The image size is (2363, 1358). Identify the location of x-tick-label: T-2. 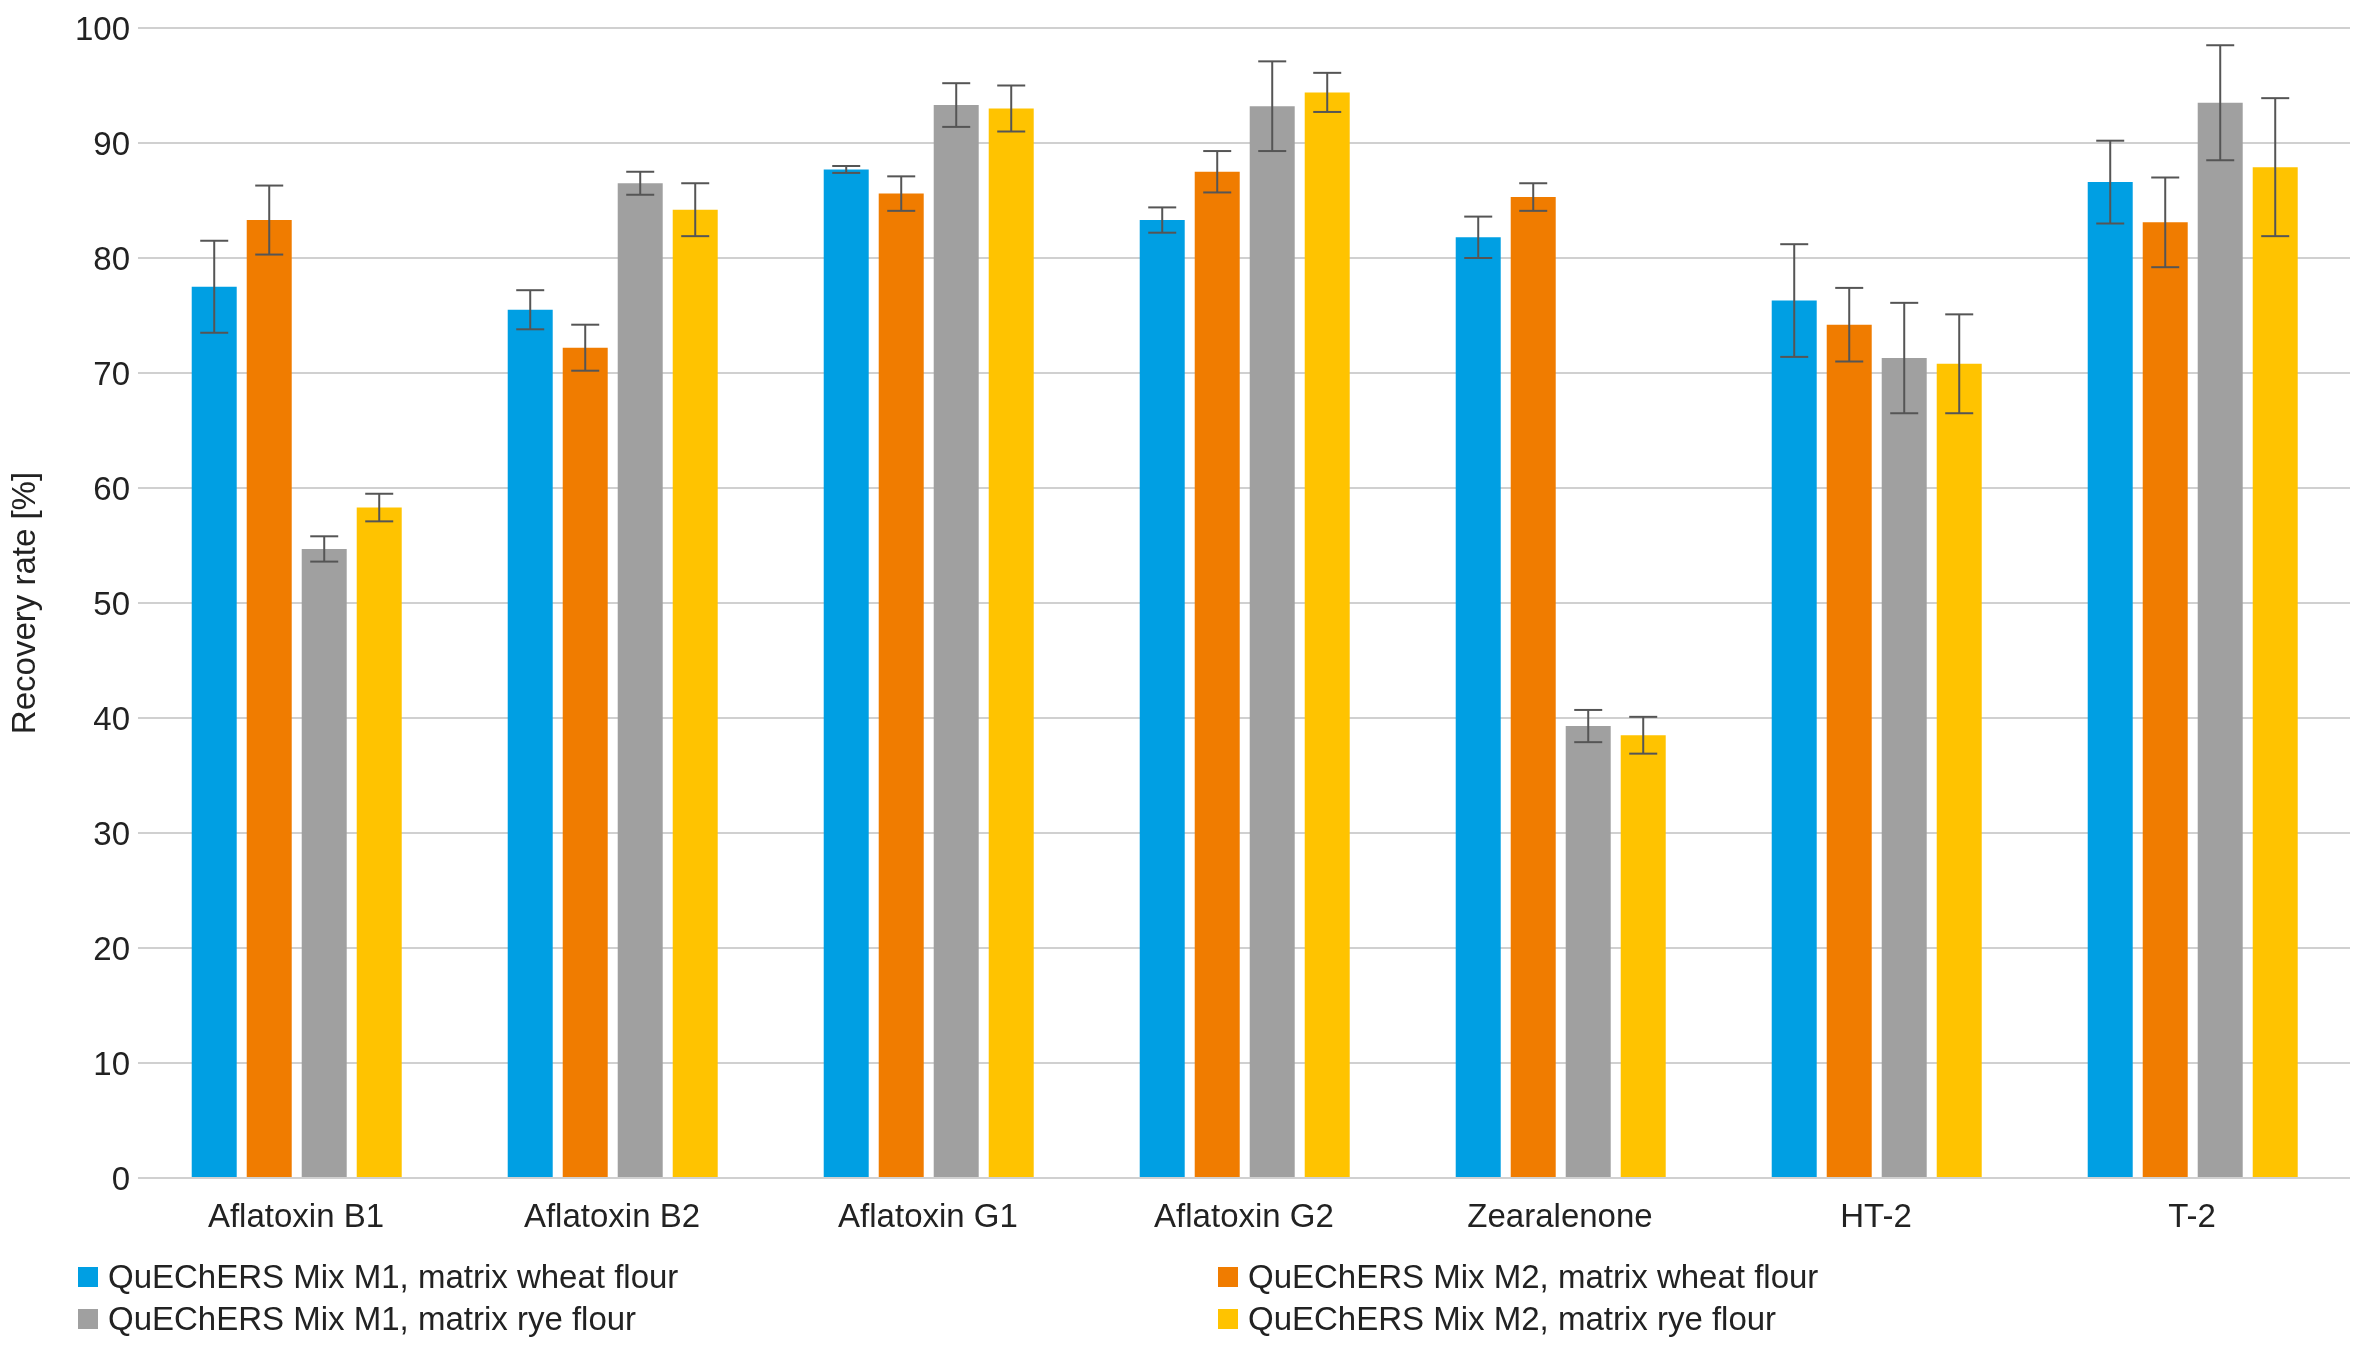
(2192, 1216).